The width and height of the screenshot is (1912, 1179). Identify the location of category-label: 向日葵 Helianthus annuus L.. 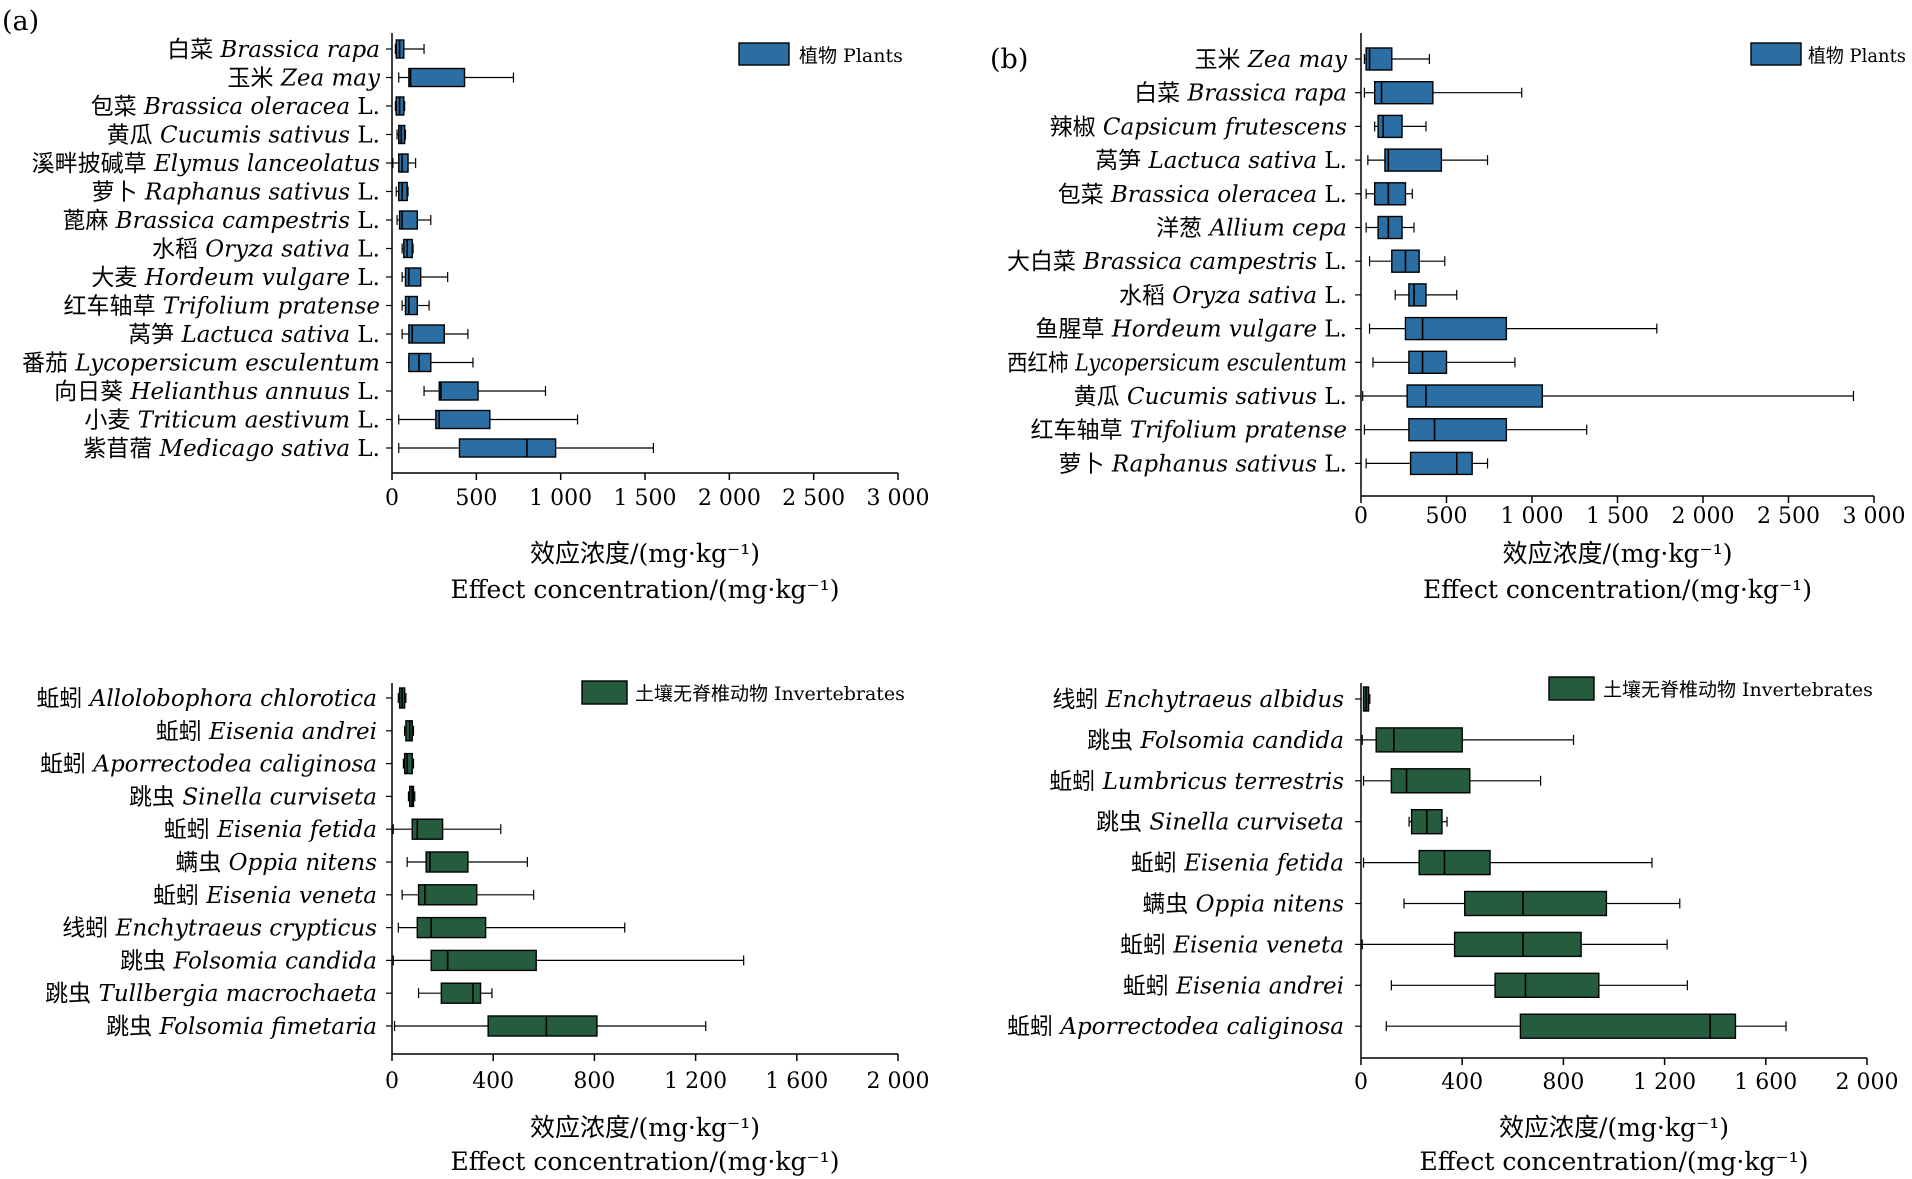
(217, 392).